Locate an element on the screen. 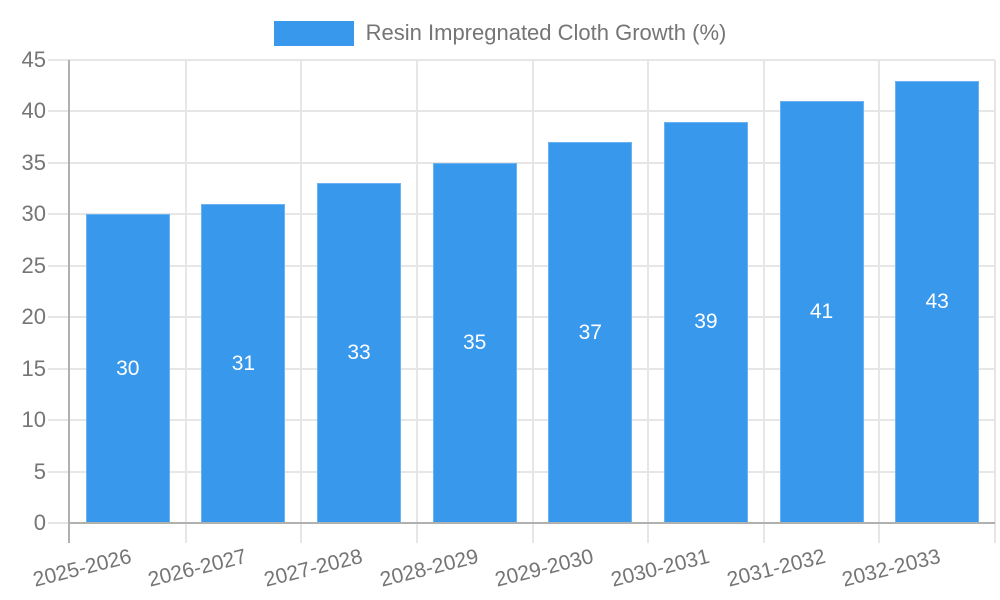  legend-item: Resin Impregnated Cloth Growth (%) is located at coordinates (500, 33).